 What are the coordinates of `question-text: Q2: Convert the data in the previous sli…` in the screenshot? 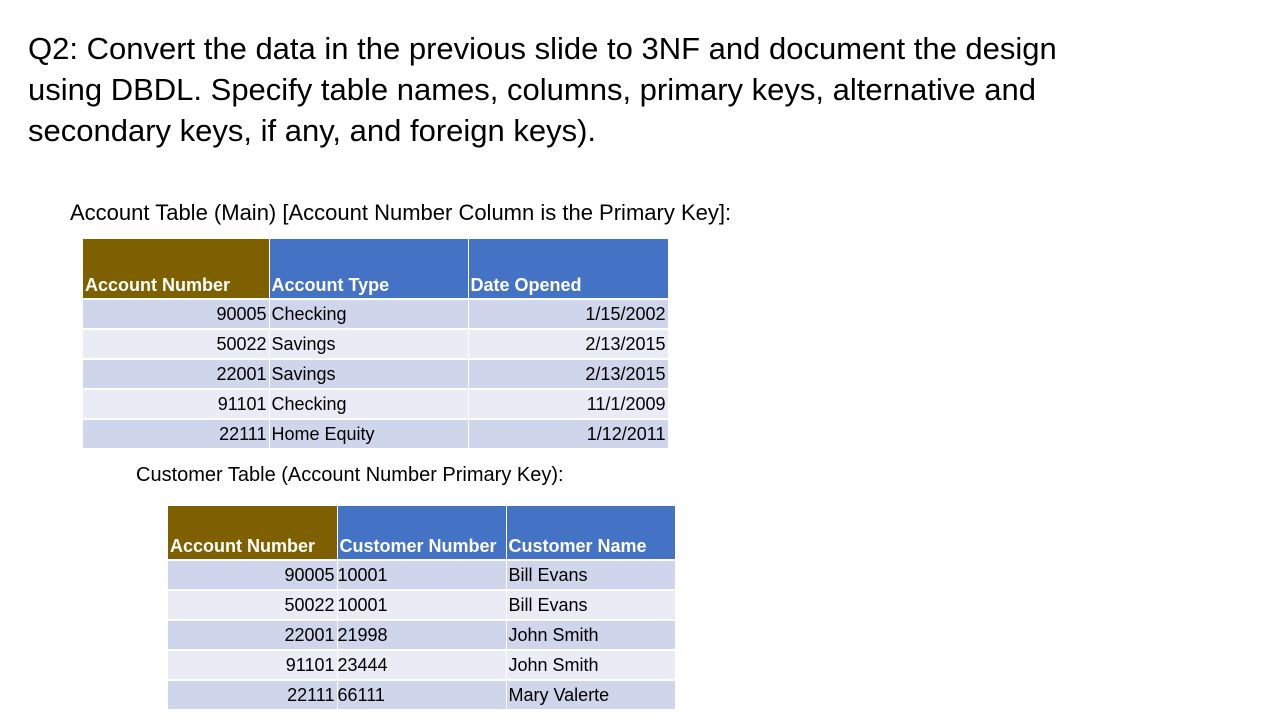 It's located at (542, 89).